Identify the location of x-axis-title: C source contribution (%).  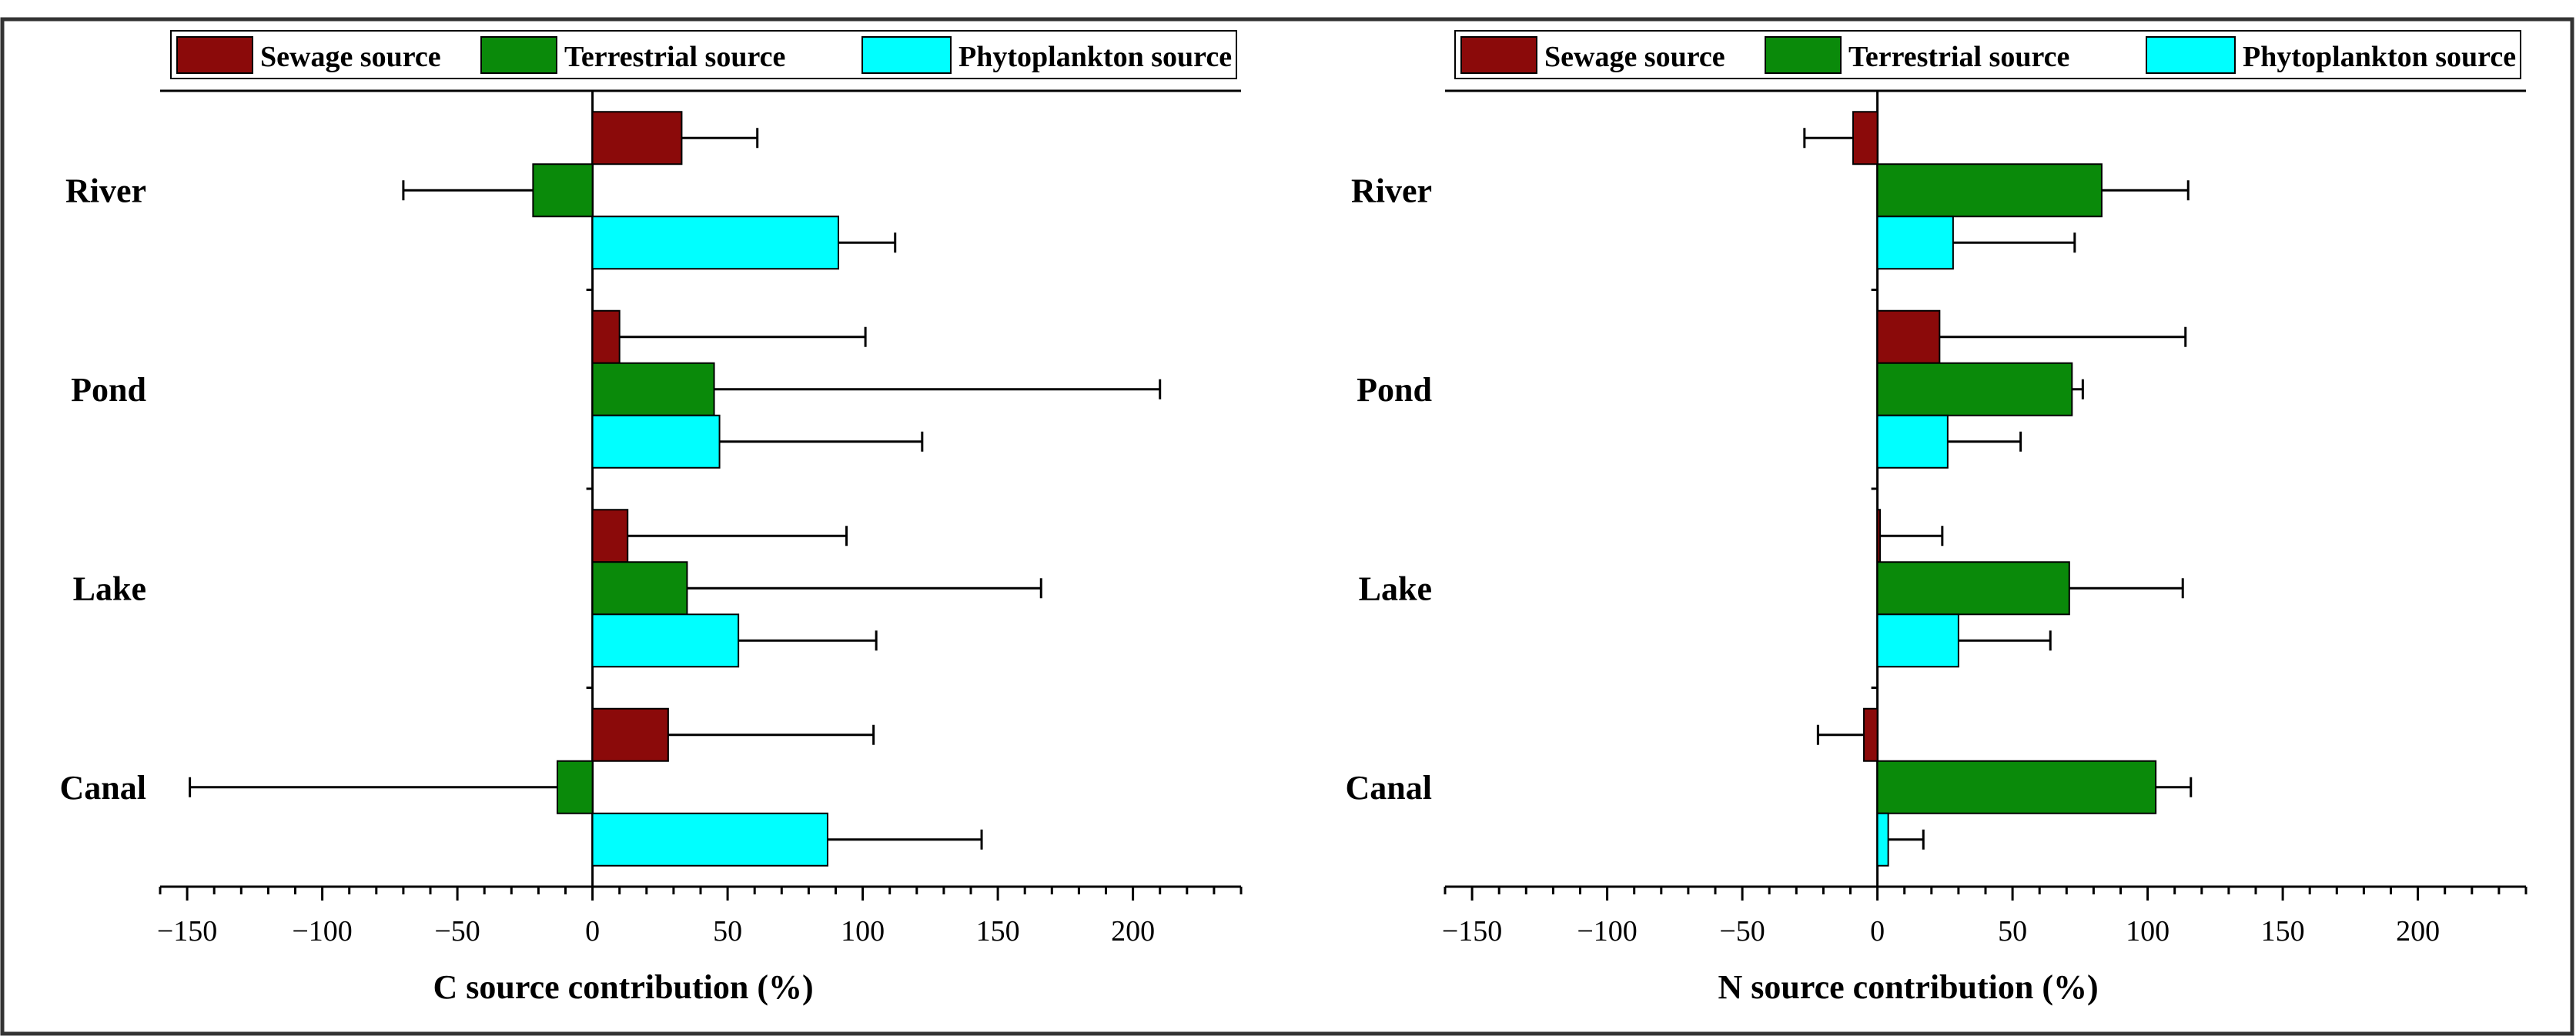
(624, 987).